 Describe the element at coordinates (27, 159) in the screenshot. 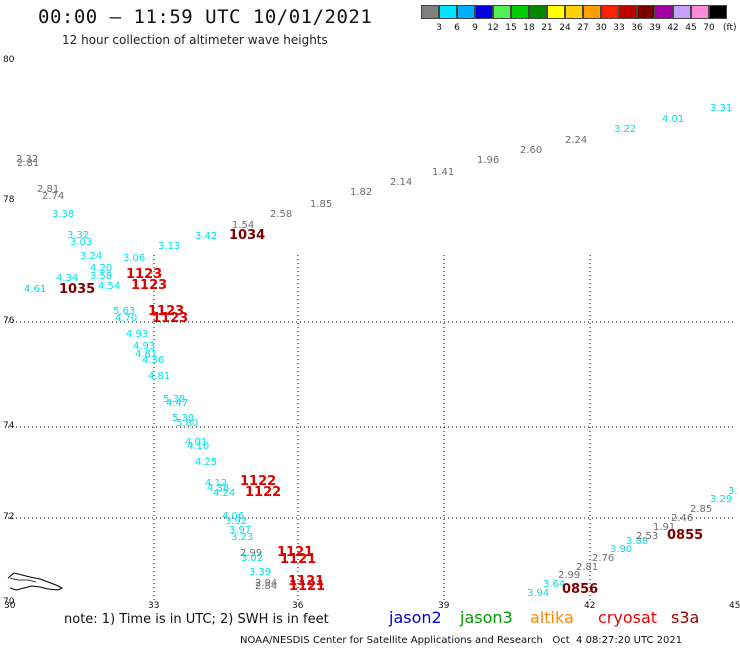

I see `wave-height-label: 2.32` at that location.